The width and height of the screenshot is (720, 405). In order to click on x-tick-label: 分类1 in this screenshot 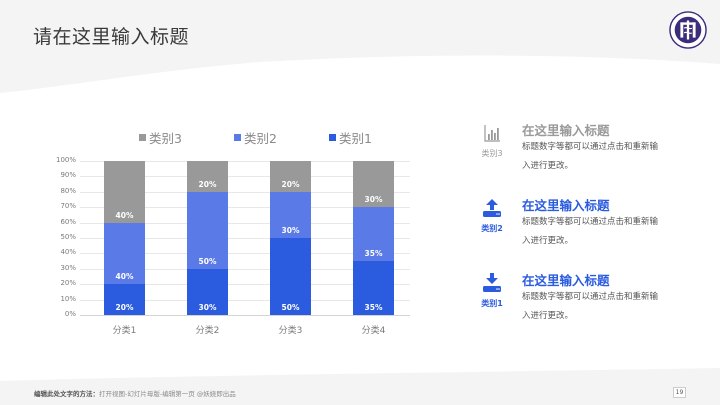, I will do `click(124, 331)`.